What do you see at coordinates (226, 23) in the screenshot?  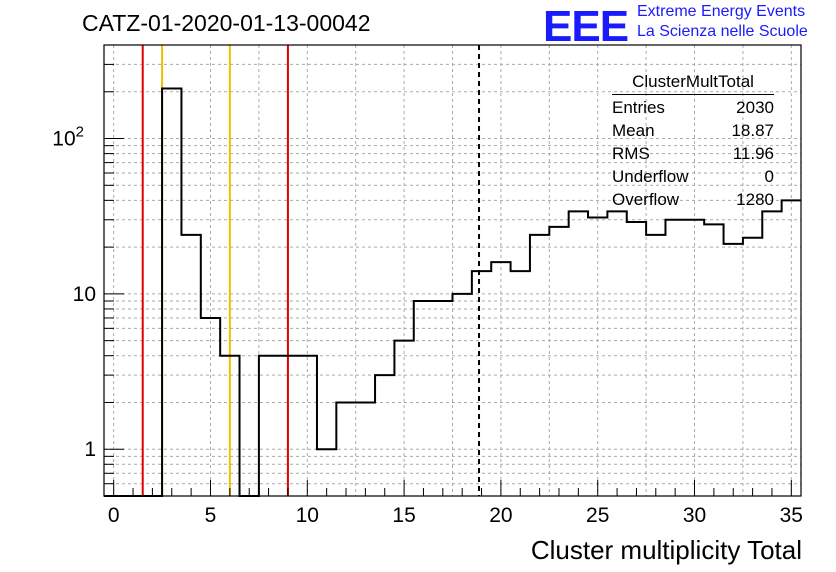 I see `run-title: CATZ-01-2020-01-13-00042` at bounding box center [226, 23].